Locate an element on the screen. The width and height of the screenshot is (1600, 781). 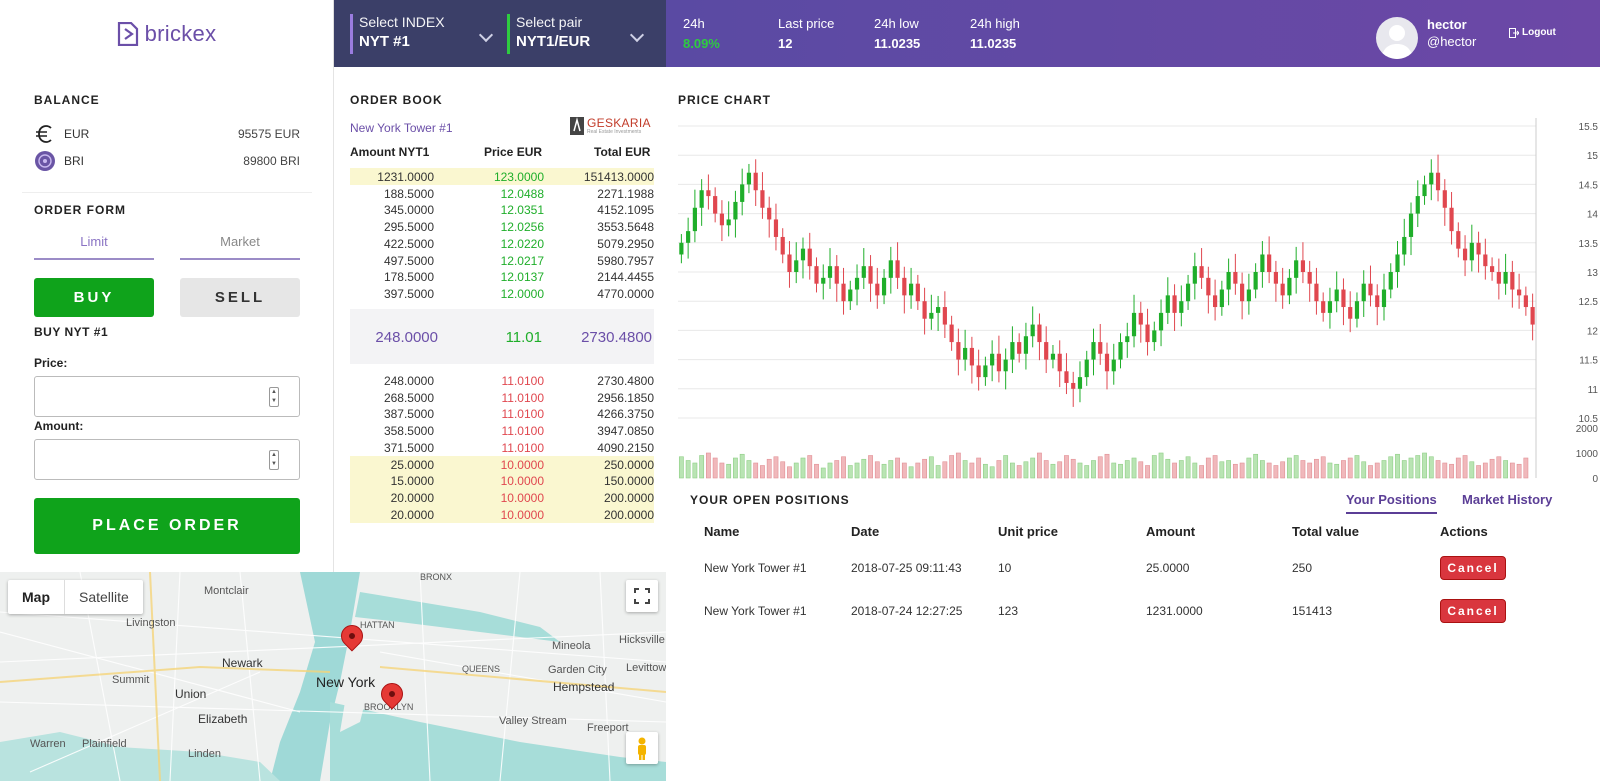
price-tick-label: 12 is located at coordinates (1593, 331).